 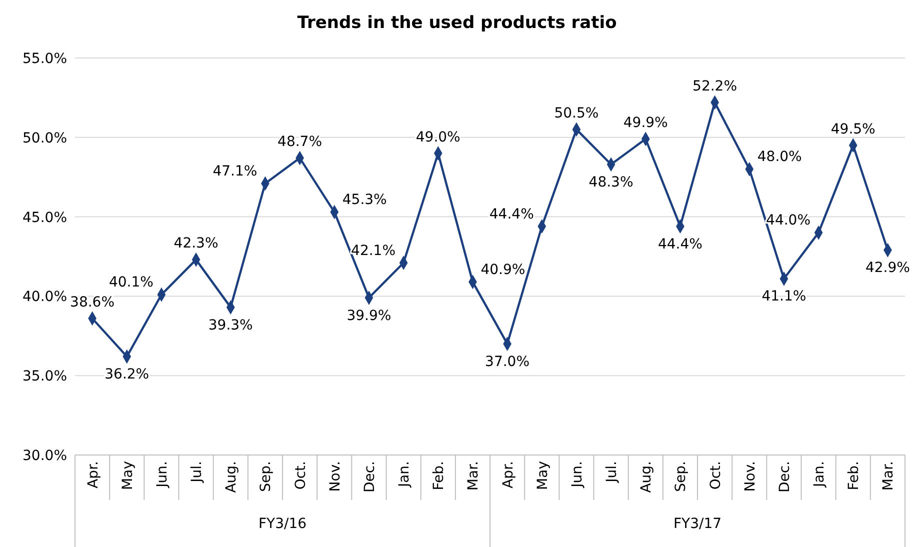 I want to click on data-label: 39.3%, so click(x=230, y=325).